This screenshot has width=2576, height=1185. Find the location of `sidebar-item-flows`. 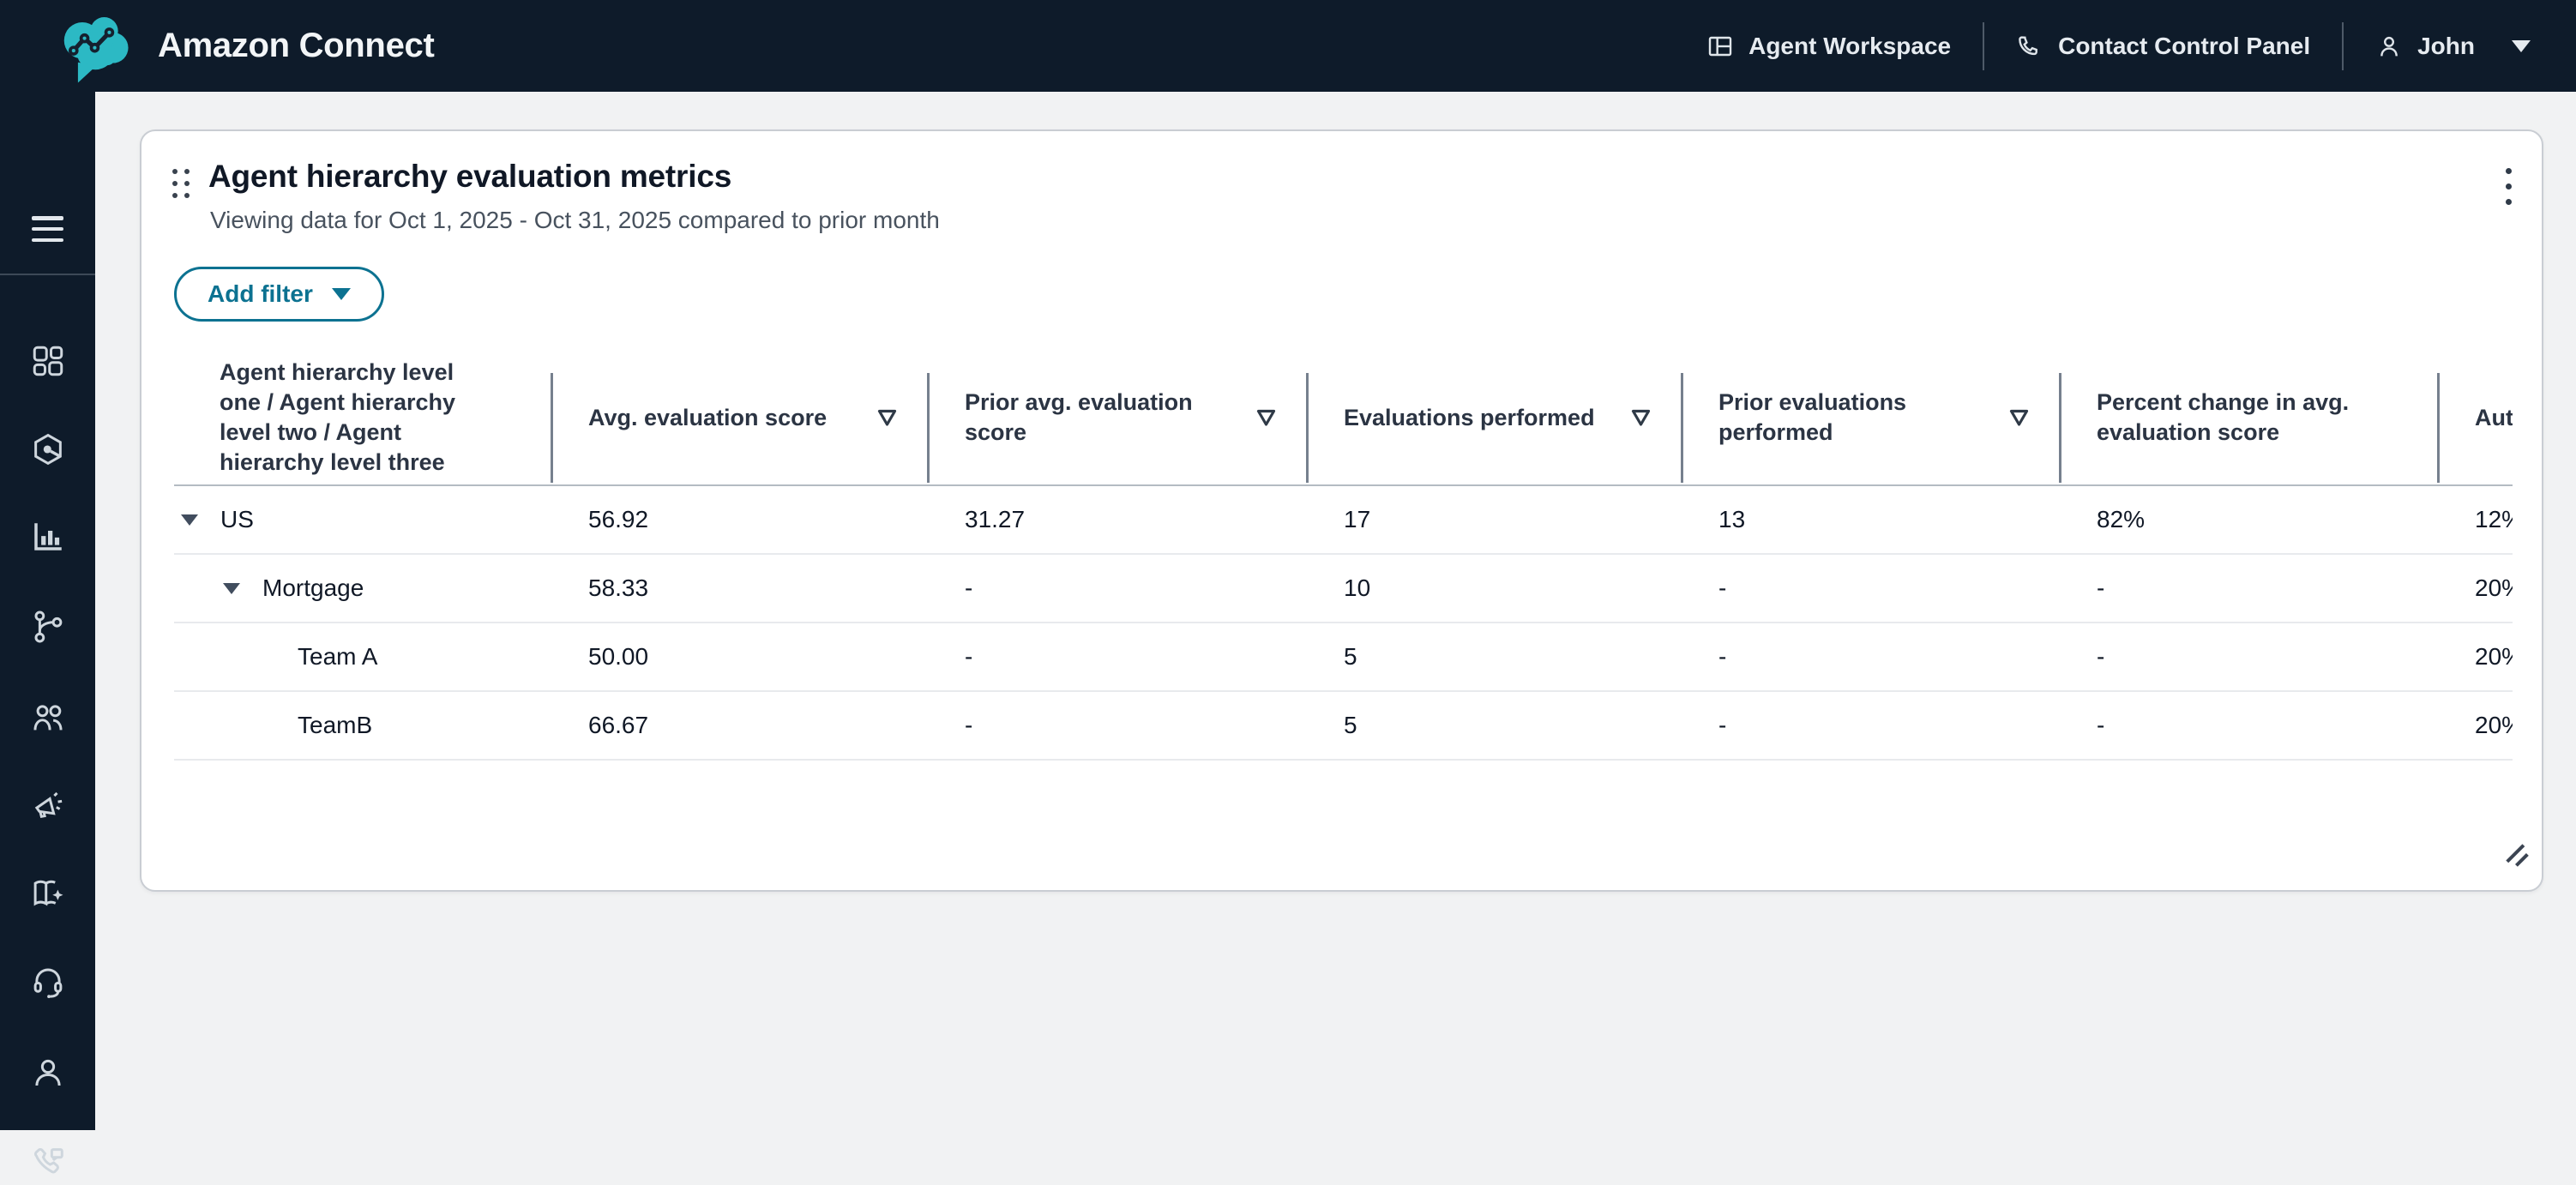

sidebar-item-flows is located at coordinates (48, 627).